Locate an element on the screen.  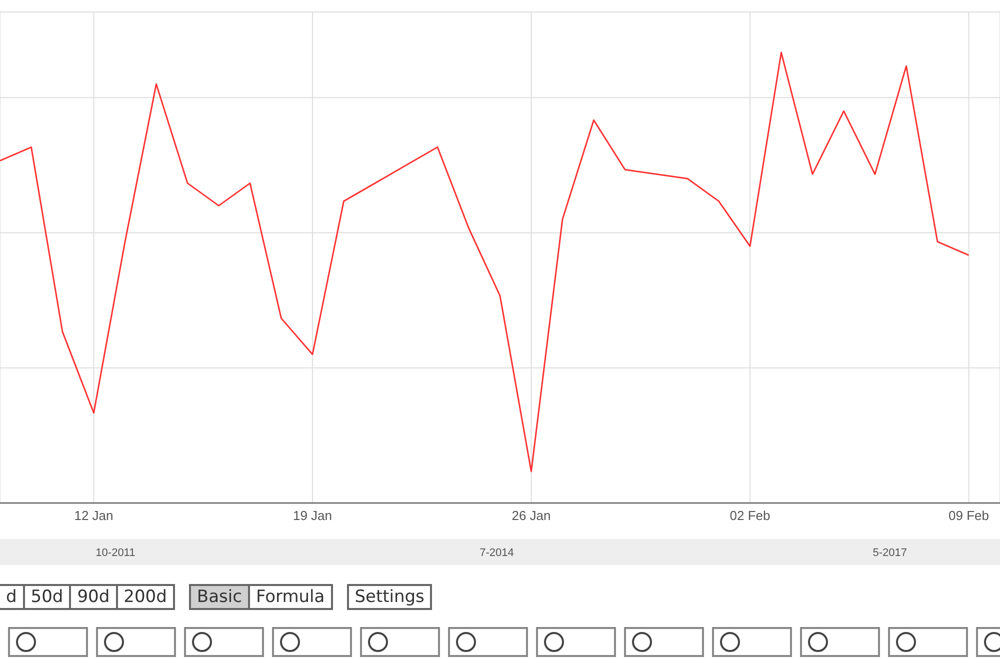
text: Basic is located at coordinates (219, 597).